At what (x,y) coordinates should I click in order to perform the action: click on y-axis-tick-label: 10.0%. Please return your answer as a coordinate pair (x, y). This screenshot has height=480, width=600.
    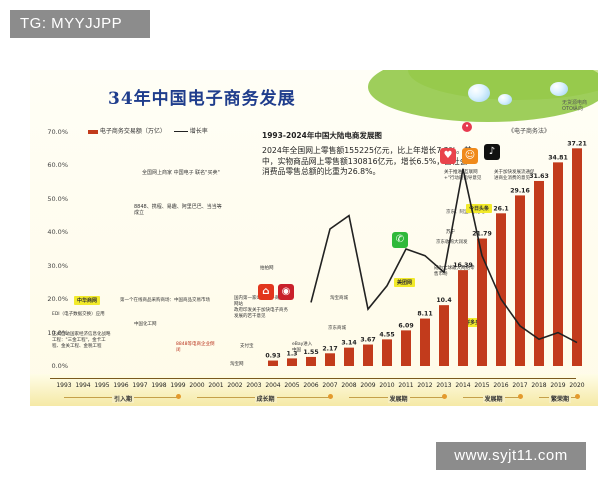
    Looking at the image, I should click on (57, 332).